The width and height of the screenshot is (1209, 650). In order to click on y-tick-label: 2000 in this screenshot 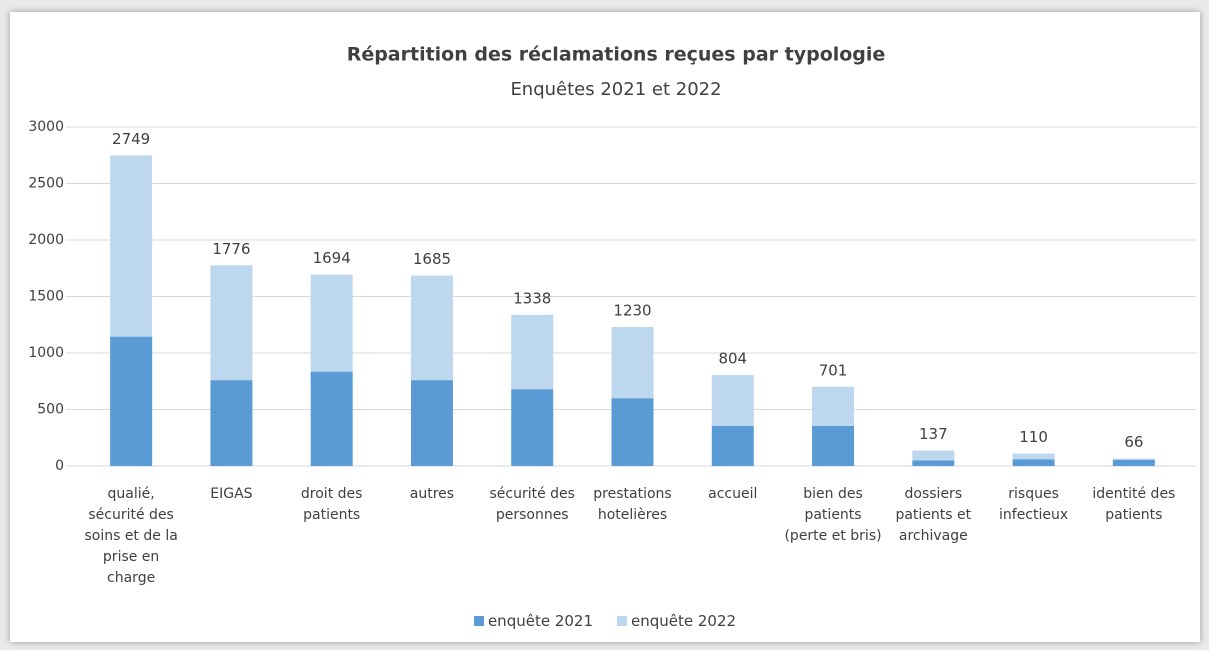, I will do `click(46, 240)`.